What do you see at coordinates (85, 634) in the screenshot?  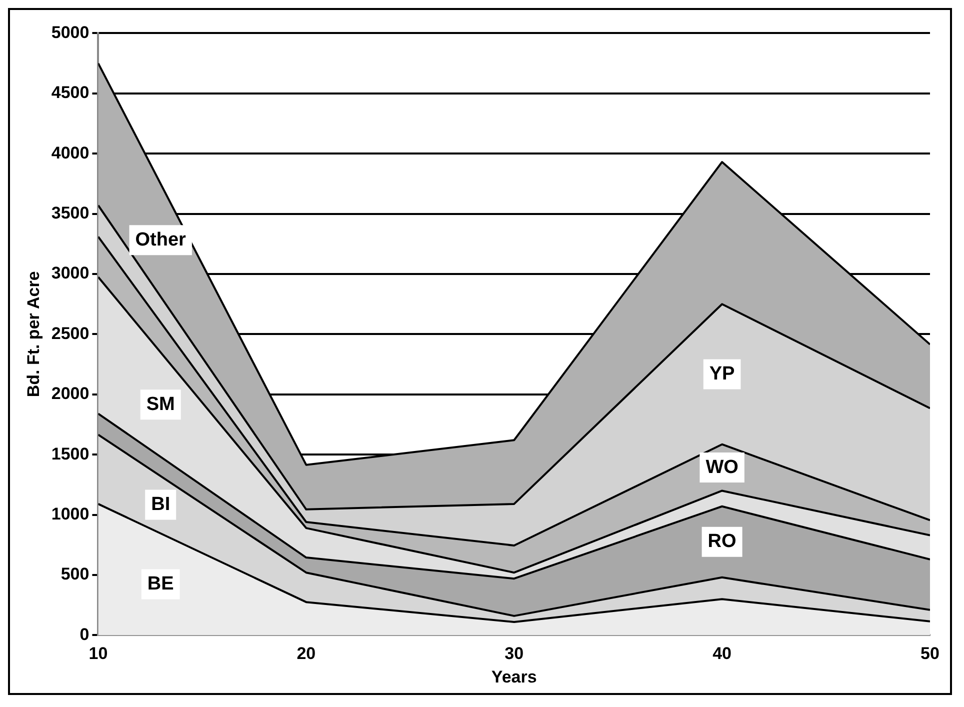 I see `y-tick-label: 0` at bounding box center [85, 634].